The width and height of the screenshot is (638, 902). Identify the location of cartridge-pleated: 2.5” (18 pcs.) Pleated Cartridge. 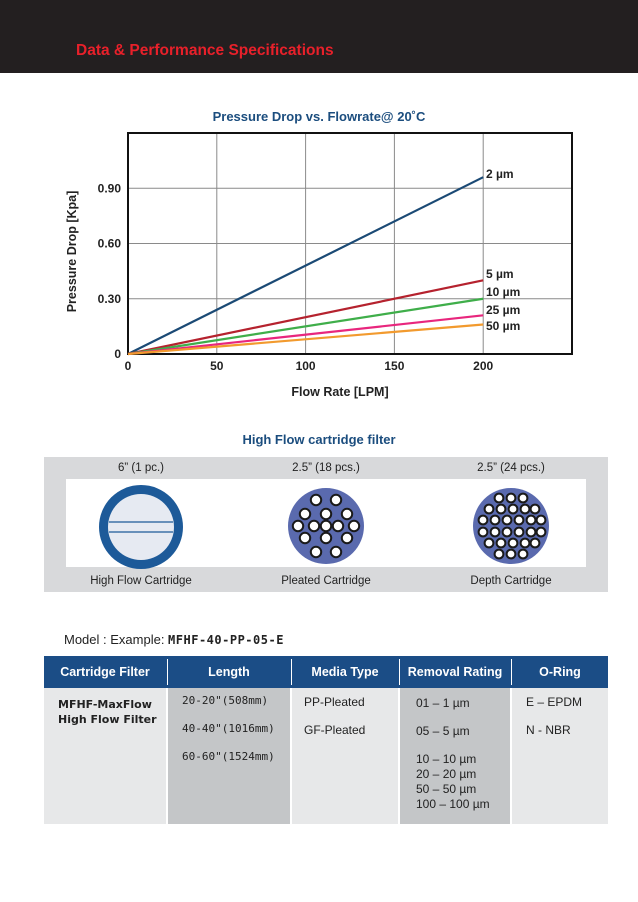
(326, 524).